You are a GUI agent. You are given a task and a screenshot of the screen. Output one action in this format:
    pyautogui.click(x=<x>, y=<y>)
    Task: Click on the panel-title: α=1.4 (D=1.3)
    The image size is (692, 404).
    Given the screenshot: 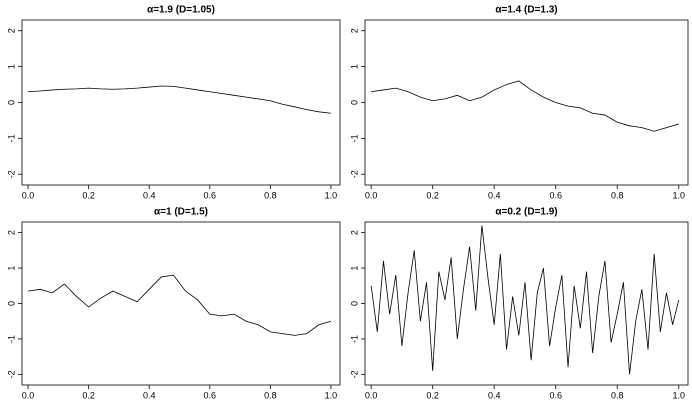 What is the action you would take?
    pyautogui.click(x=526, y=10)
    